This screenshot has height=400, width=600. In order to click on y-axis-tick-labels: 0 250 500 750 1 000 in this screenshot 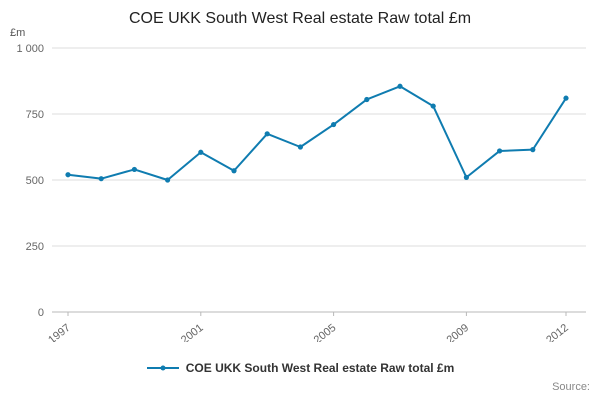, I will do `click(30, 181)`.